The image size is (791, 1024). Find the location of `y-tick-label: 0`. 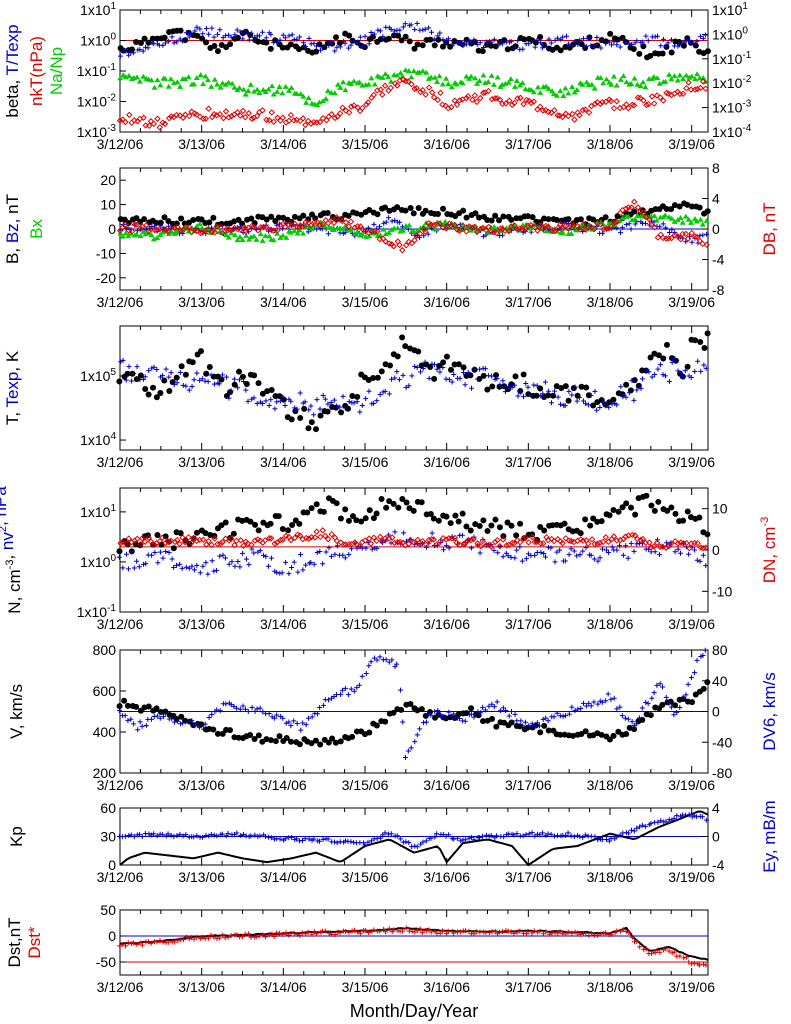

y-tick-label: 0 is located at coordinates (112, 936).